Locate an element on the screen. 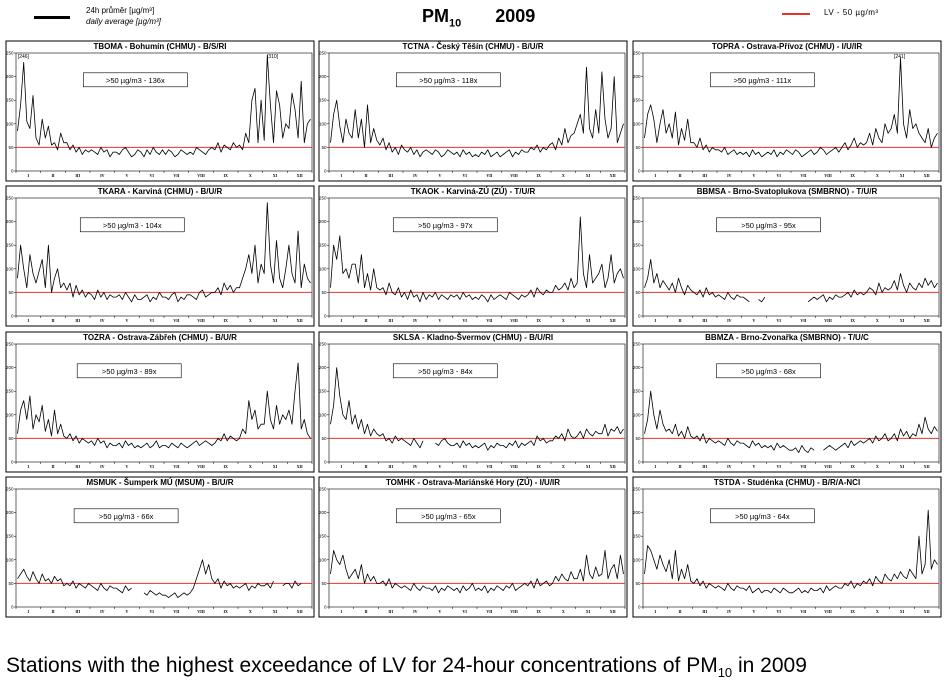 The image size is (950, 691). exceedance-label: >50 µg/m3 - 97x is located at coordinates (445, 225).